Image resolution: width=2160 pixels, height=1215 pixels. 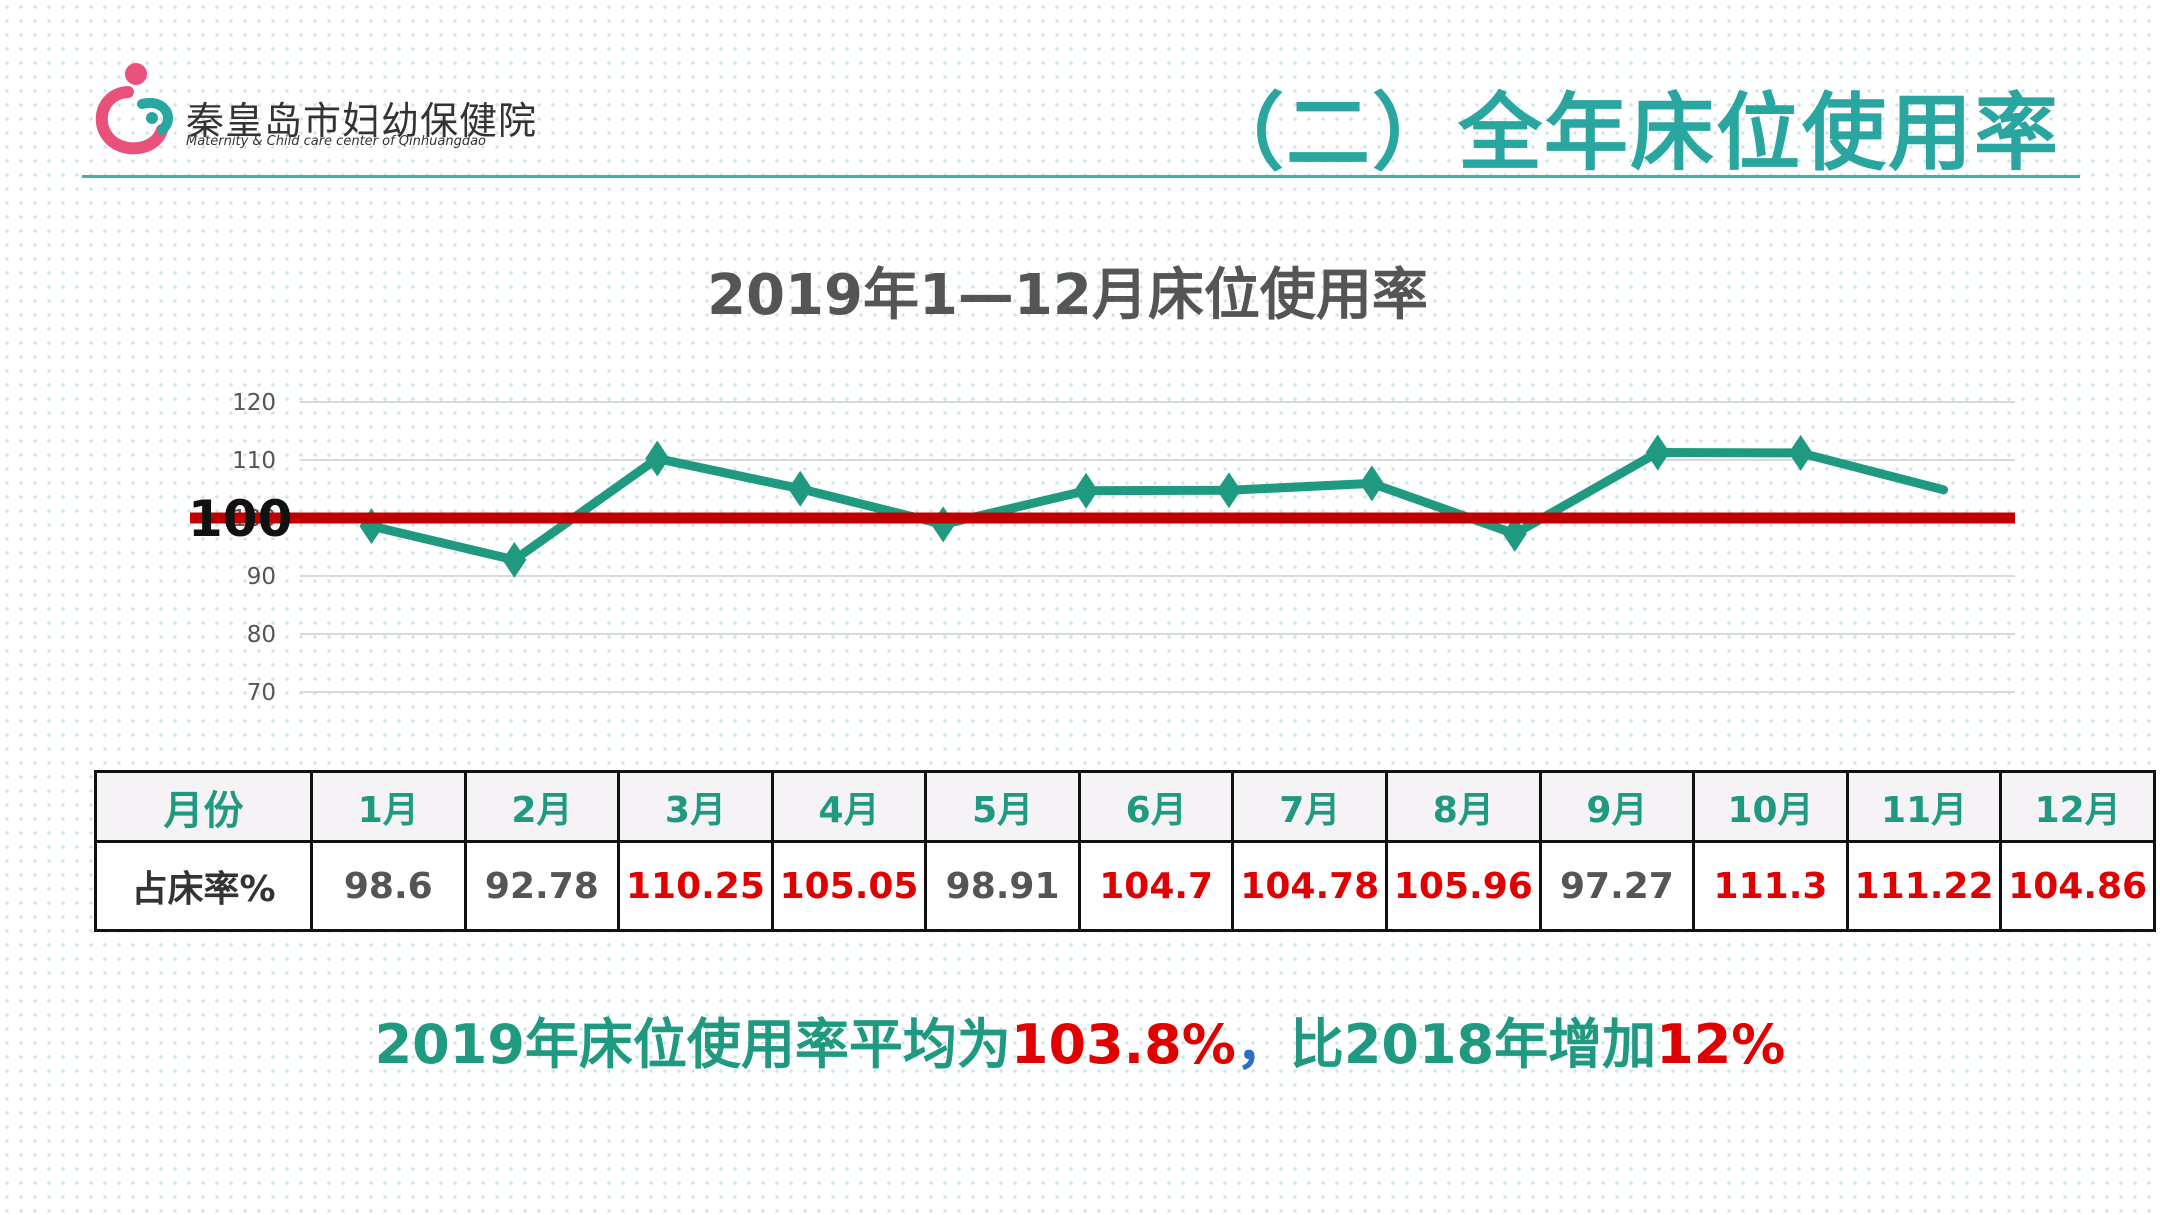 What do you see at coordinates (1081, 176) in the screenshot?
I see `header-divider` at bounding box center [1081, 176].